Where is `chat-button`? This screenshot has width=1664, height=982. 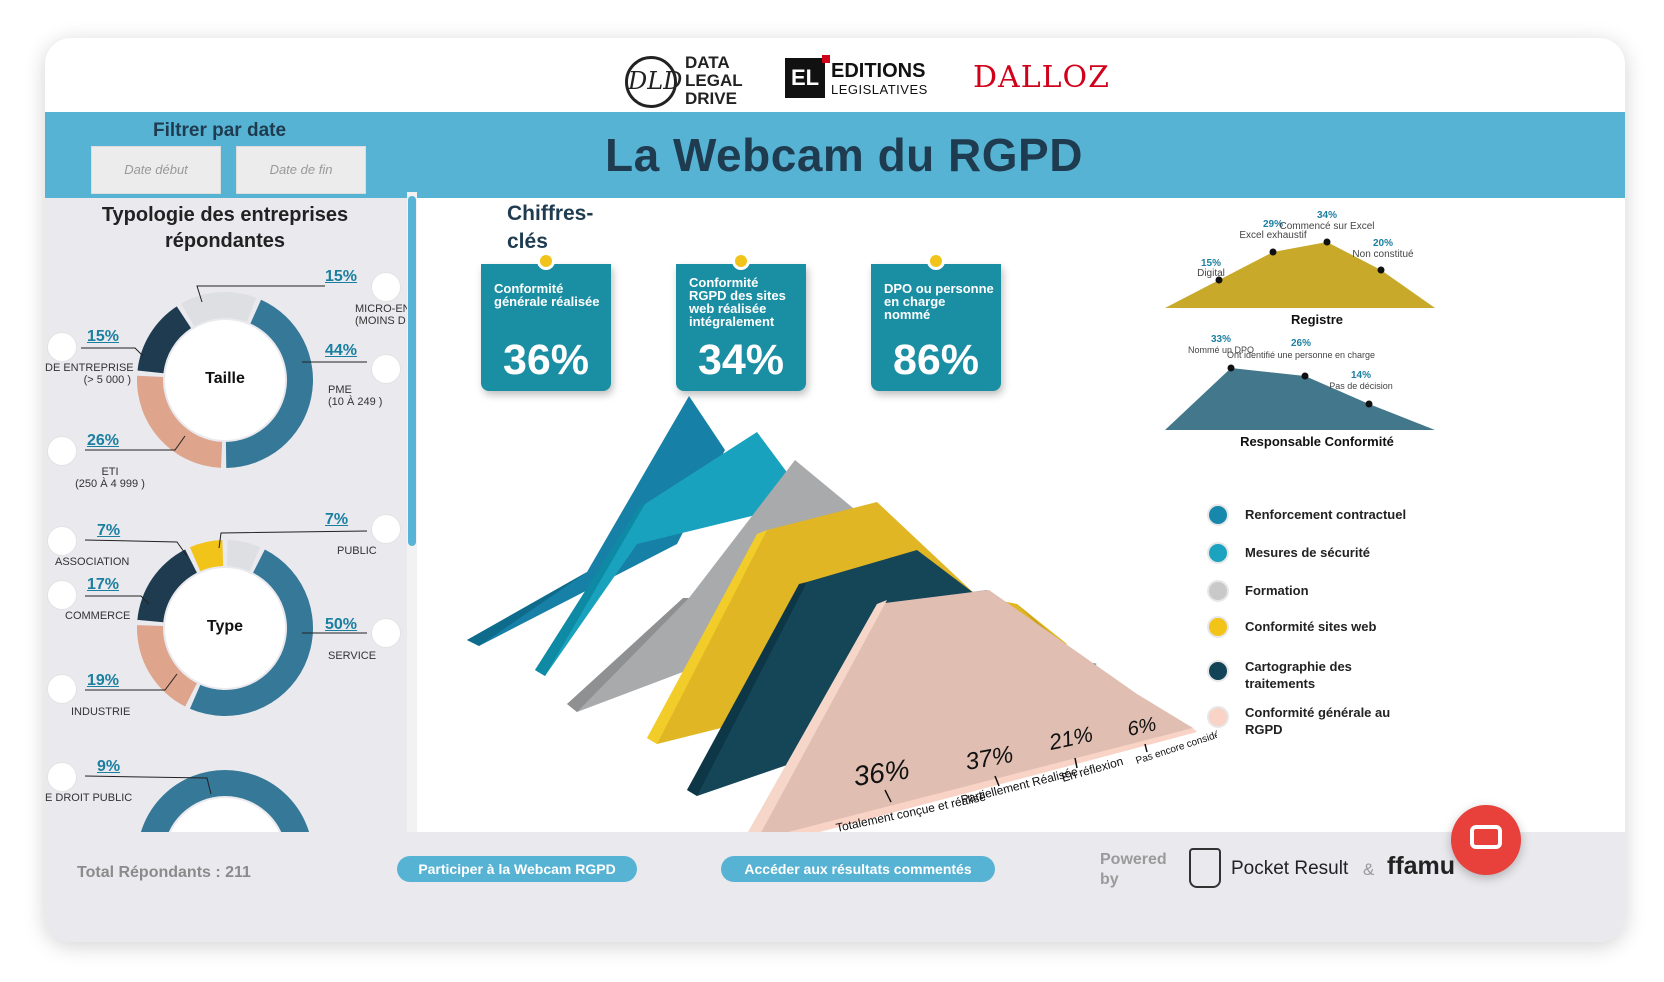
chat-button is located at coordinates (1486, 840).